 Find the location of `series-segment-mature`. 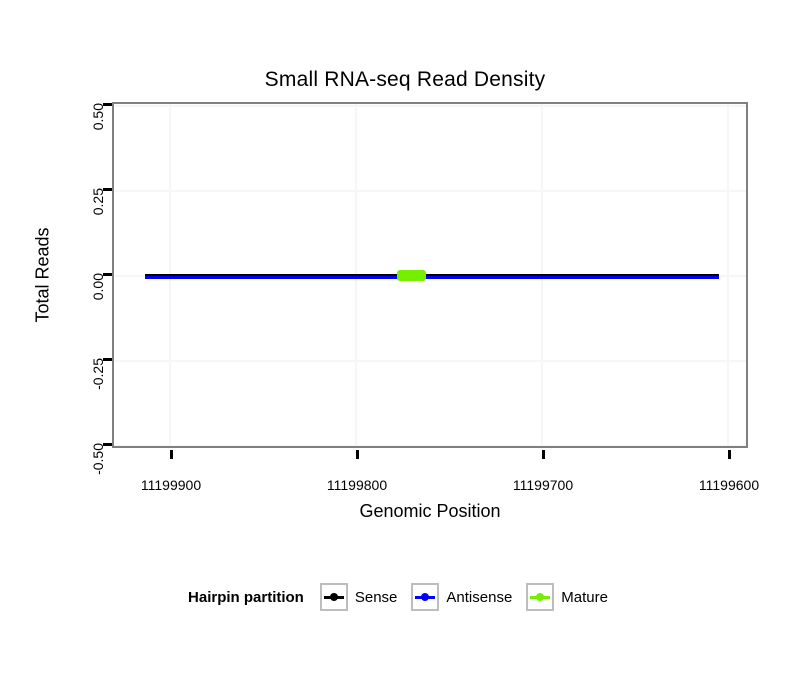

series-segment-mature is located at coordinates (411, 275).